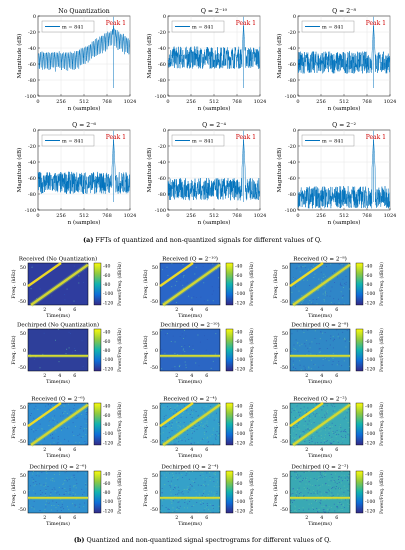 The width and height of the screenshot is (405, 550). Describe the element at coordinates (19, 56) in the screenshot. I see `fft-ylabel: Magnitude (dB)` at that location.